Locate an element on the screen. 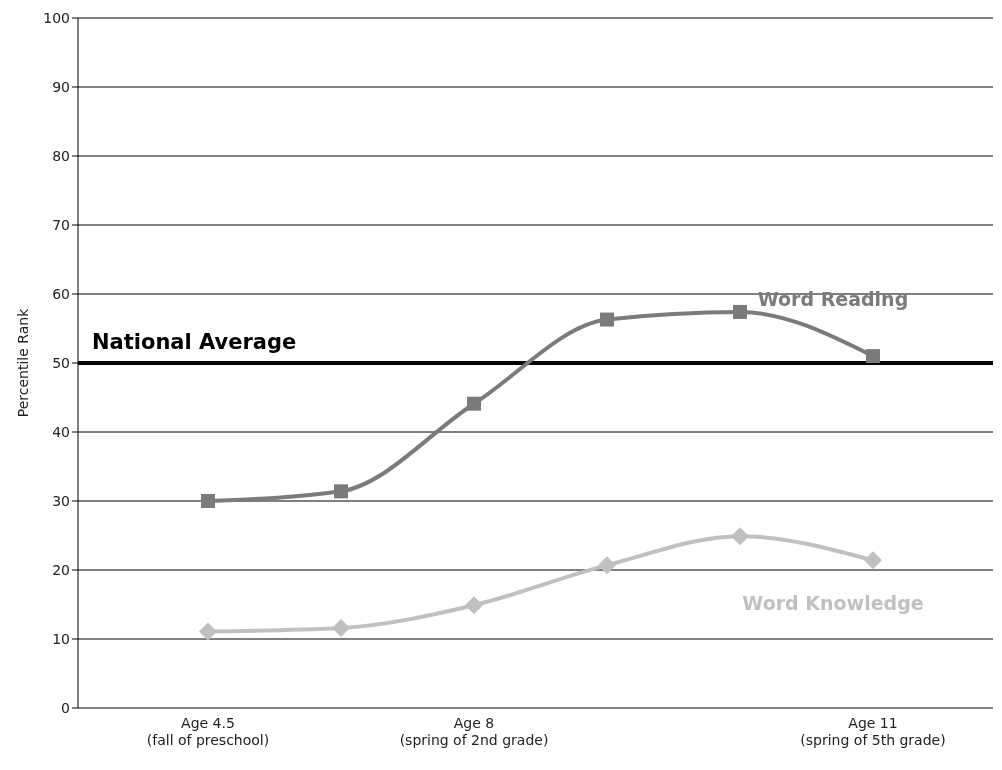 The height and width of the screenshot is (770, 1002). ref-line-label: National Average is located at coordinates (194, 342).